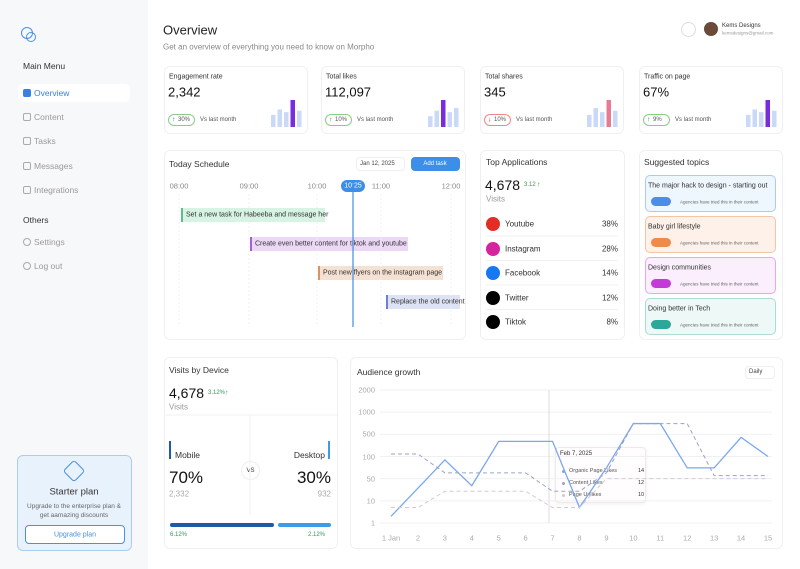 The height and width of the screenshot is (569, 800). Describe the element at coordinates (383, 273) in the screenshot. I see `task-label: Post new flyers on the instagram page` at that location.